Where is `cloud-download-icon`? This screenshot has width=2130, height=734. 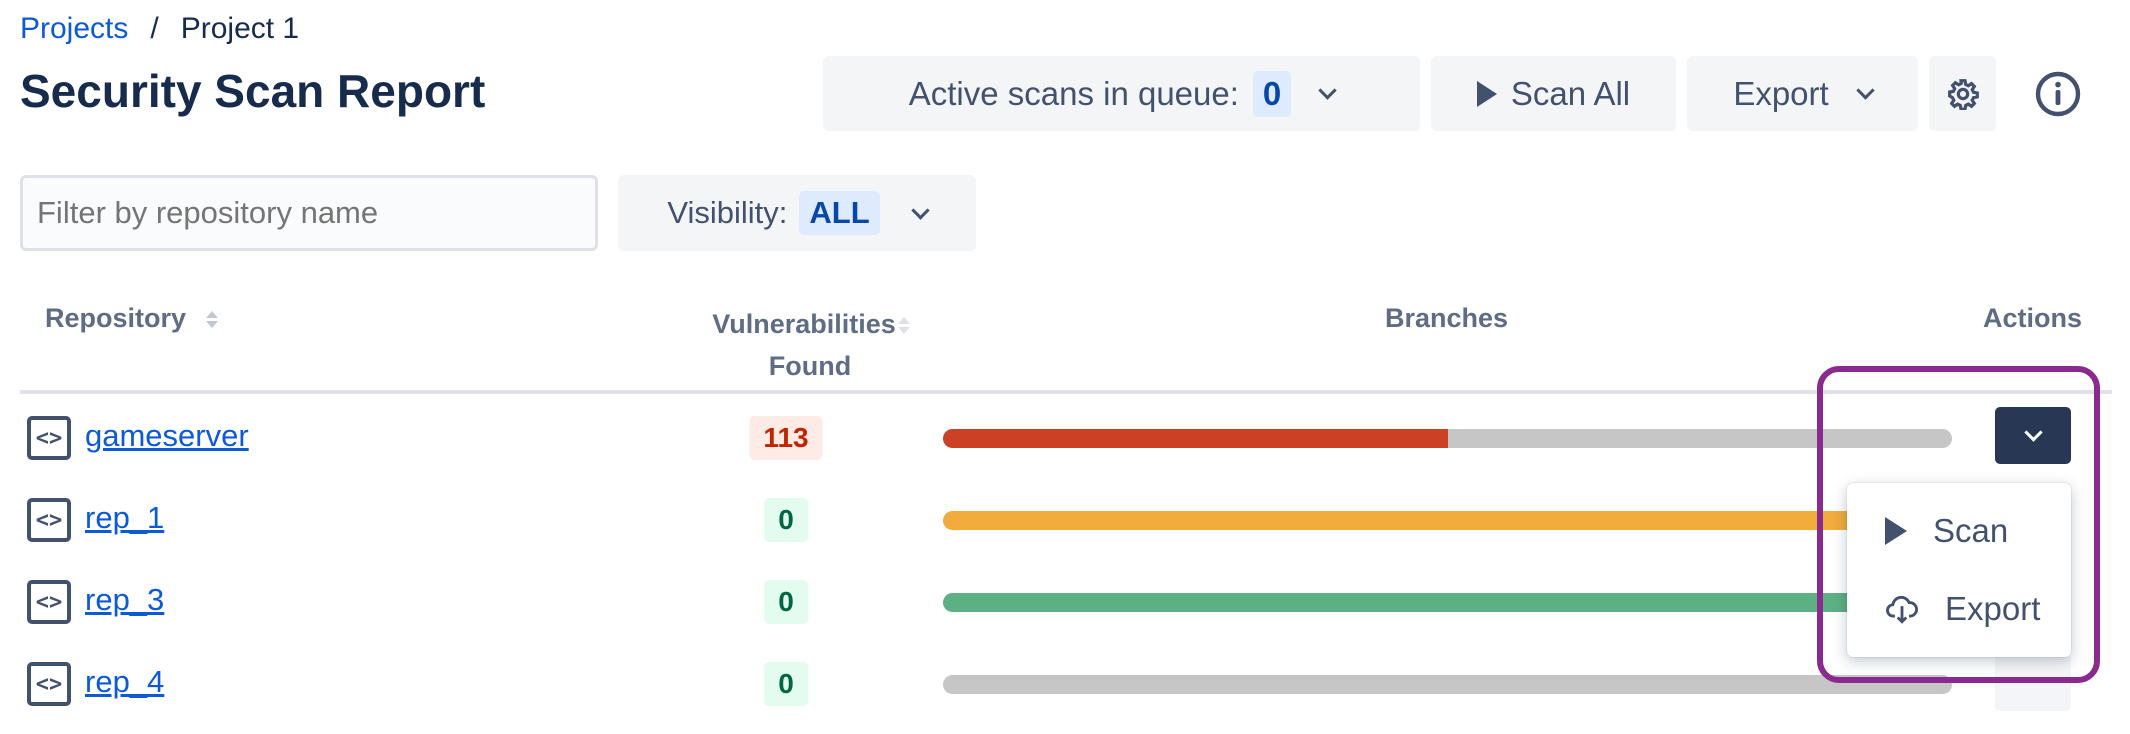
cloud-download-icon is located at coordinates (1902, 610).